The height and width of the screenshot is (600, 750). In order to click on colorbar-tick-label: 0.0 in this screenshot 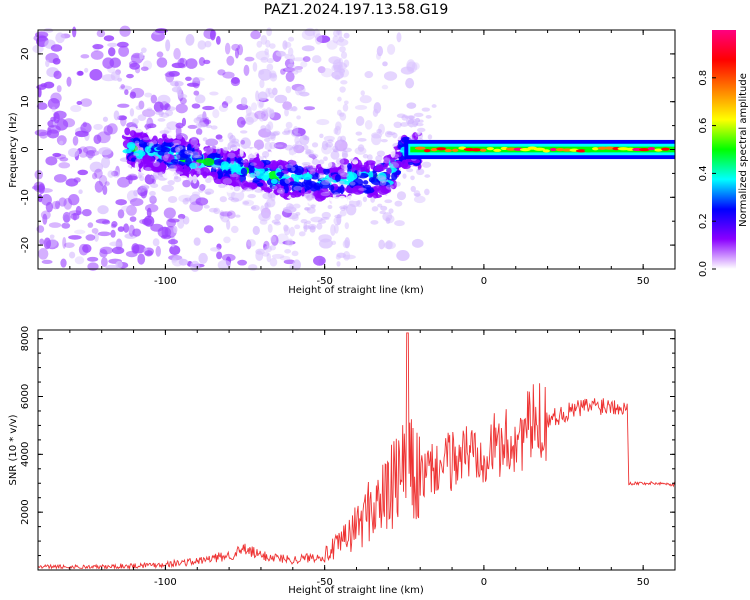, I will do `click(703, 269)`.